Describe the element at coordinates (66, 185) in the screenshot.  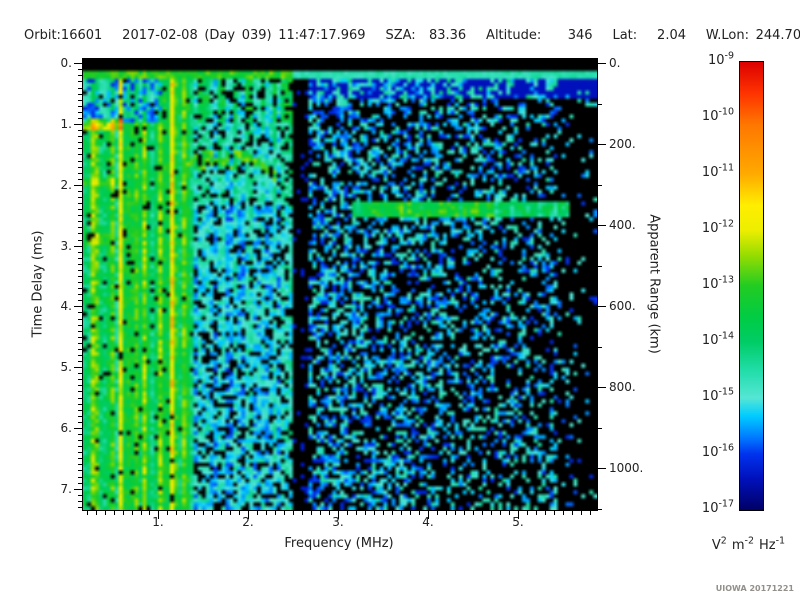
I see `y-tick-label: 2.` at that location.